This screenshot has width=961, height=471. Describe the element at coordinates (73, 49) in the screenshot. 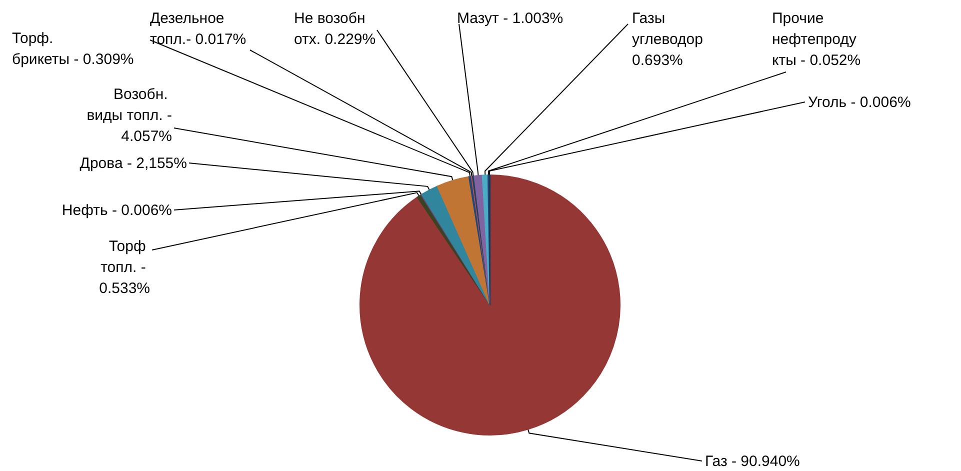

I see `slice-label: Торф. брикеты - 0.309%` at that location.